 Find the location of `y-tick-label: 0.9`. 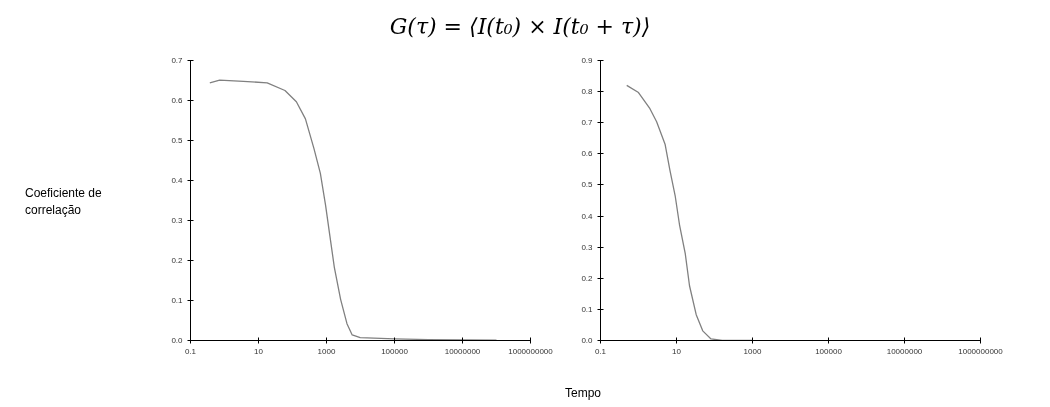

y-tick-label: 0.9 is located at coordinates (587, 60).